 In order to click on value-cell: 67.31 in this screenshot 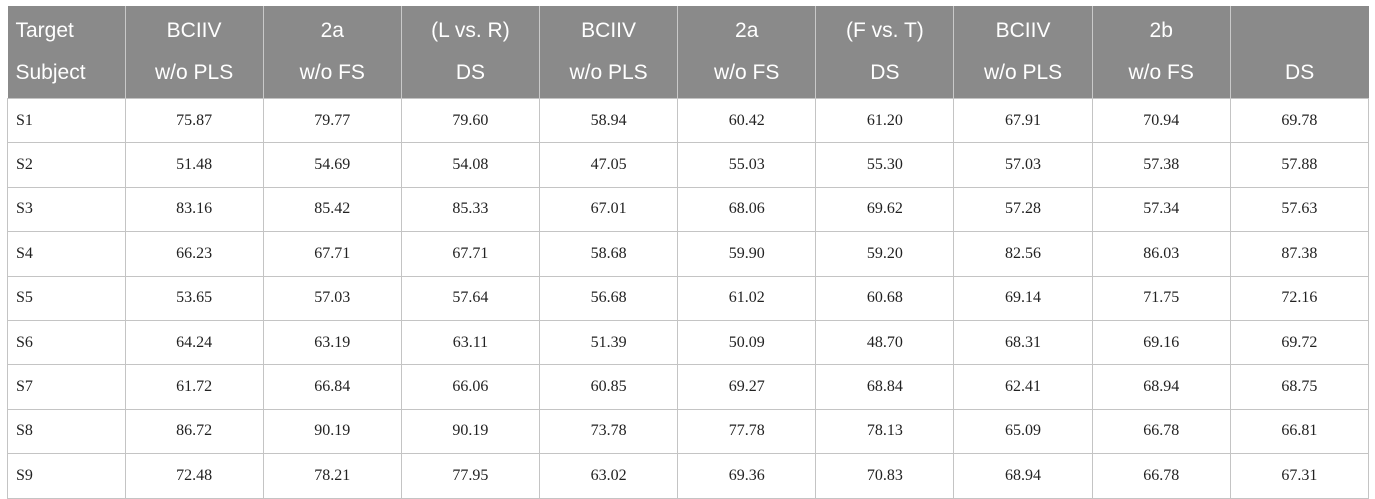, I will do `click(1299, 476)`.